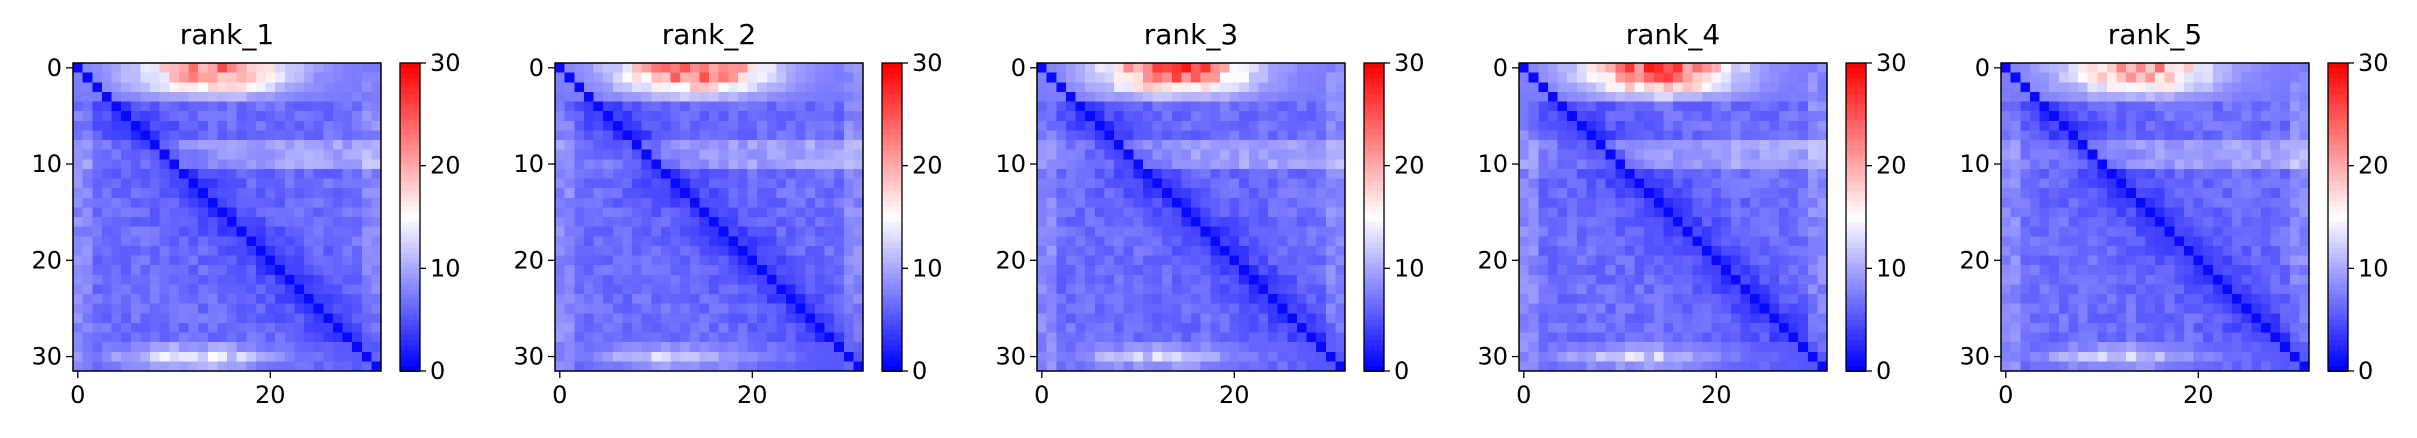  Describe the element at coordinates (927, 63) in the screenshot. I see `colorbar-tick-label: 30` at that location.